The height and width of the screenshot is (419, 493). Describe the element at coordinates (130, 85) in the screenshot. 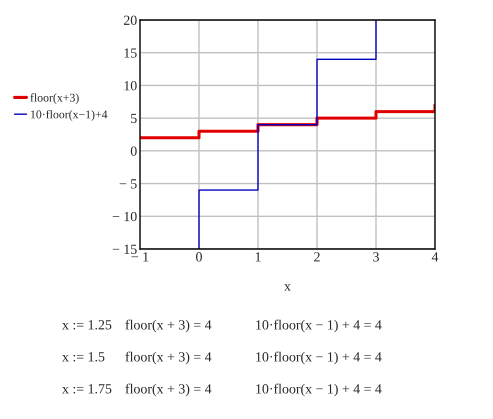

I see `y-tick-label: 10` at that location.